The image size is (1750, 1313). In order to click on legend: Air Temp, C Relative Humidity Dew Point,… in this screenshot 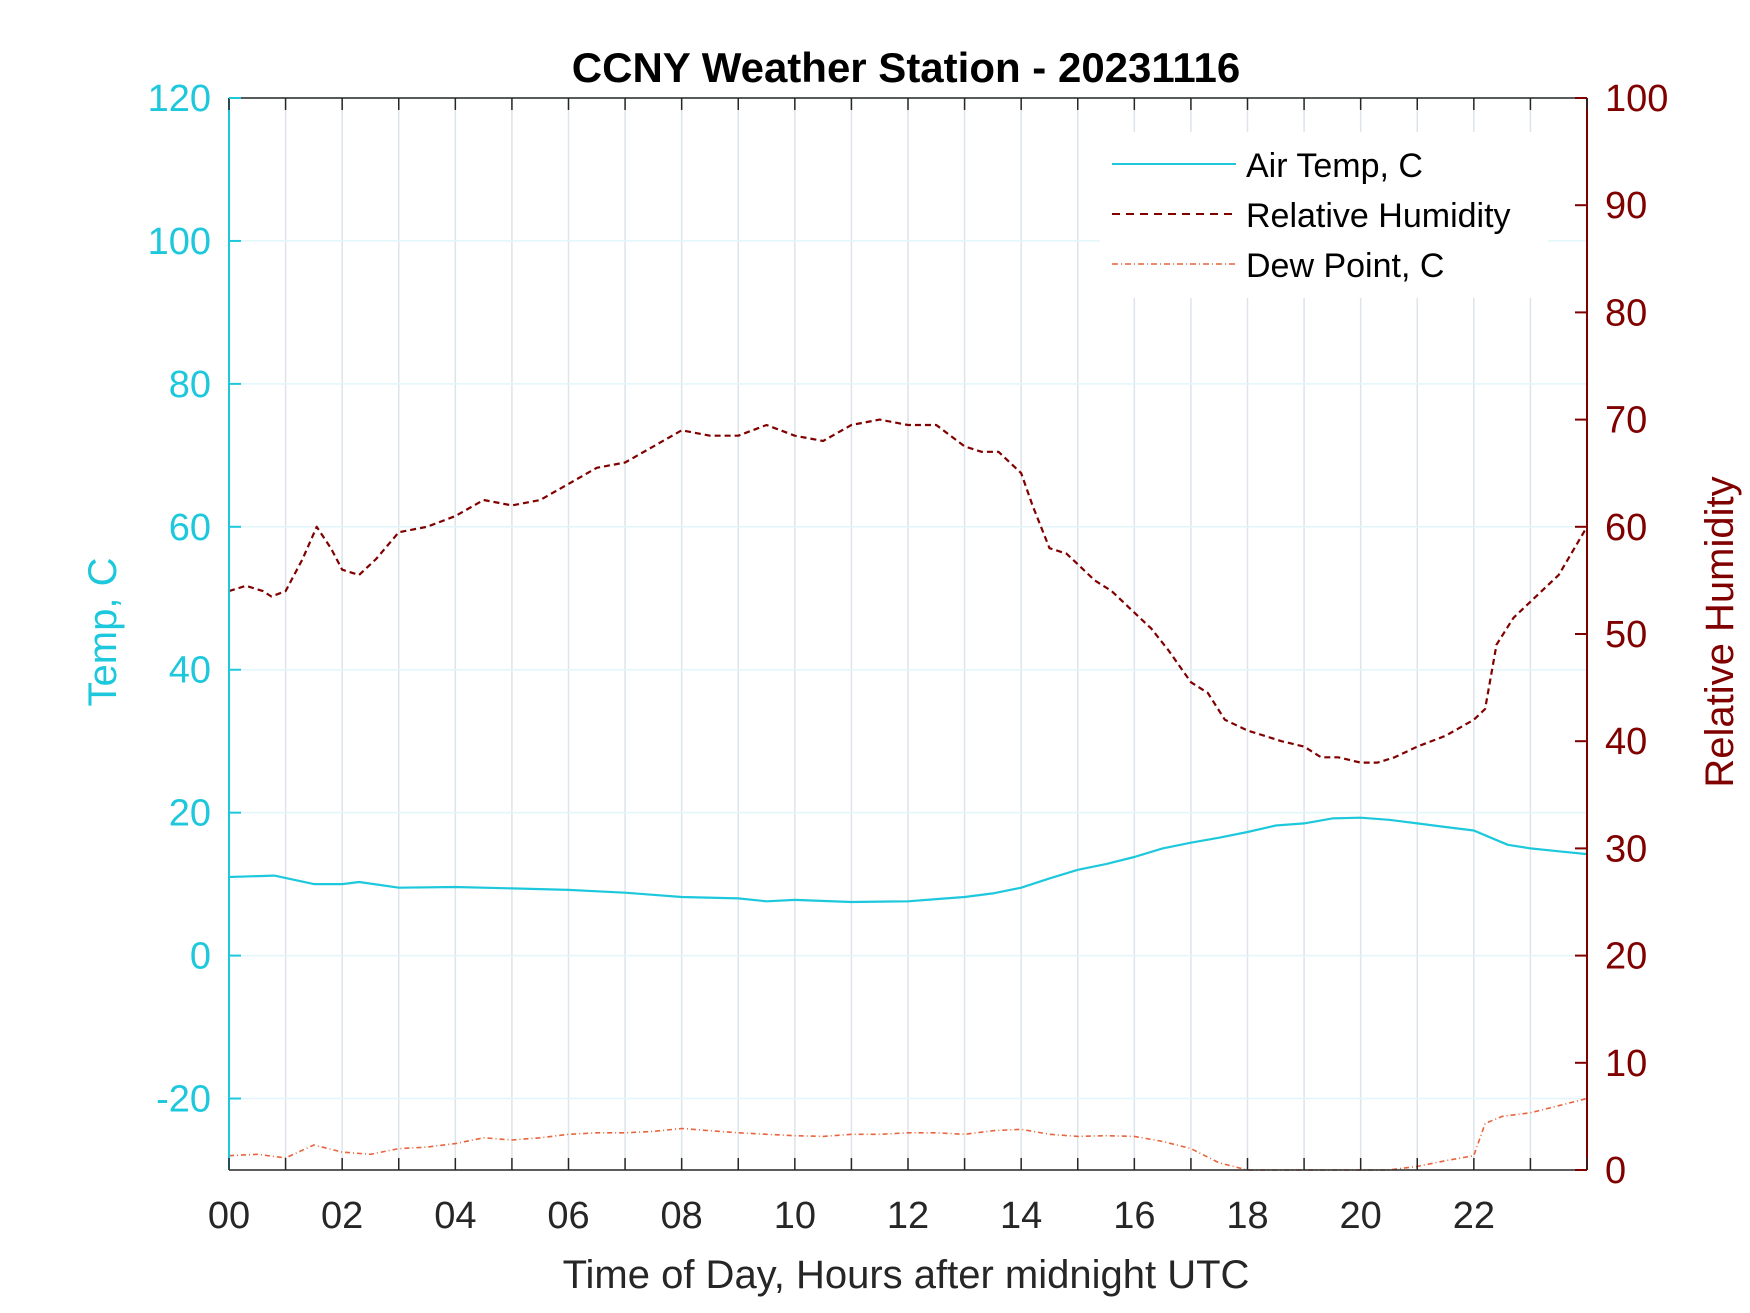, I will do `click(1324, 215)`.